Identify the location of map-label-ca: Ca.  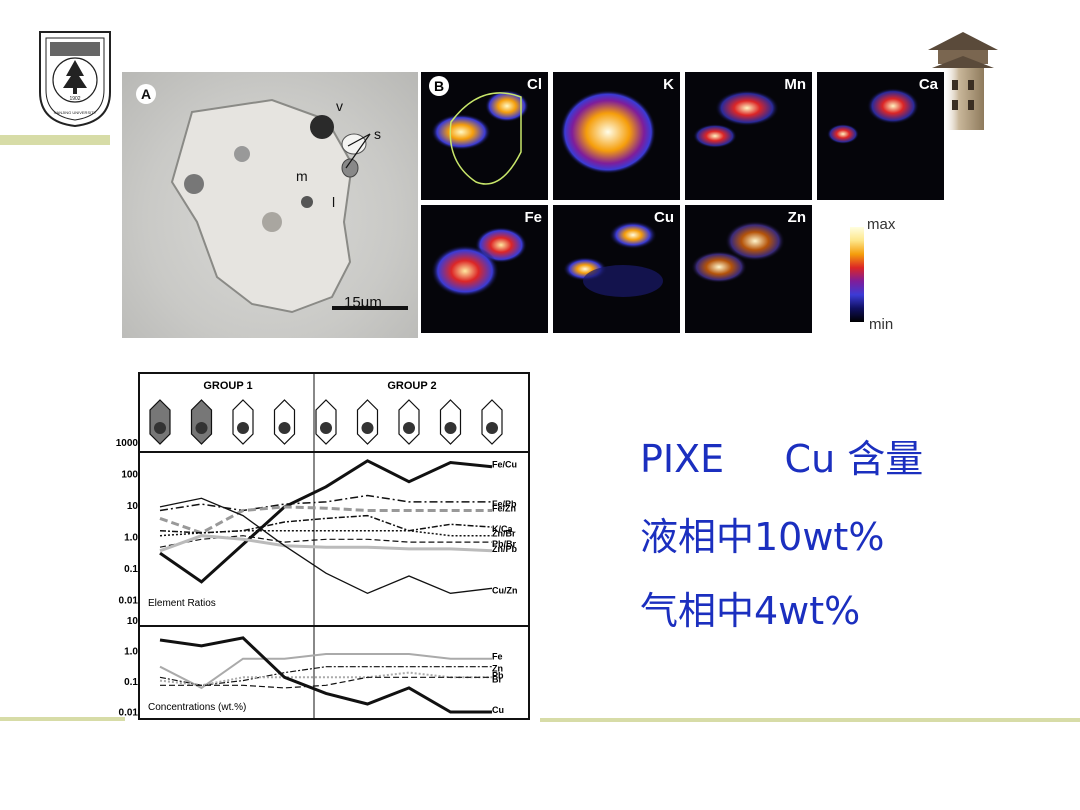
(928, 84).